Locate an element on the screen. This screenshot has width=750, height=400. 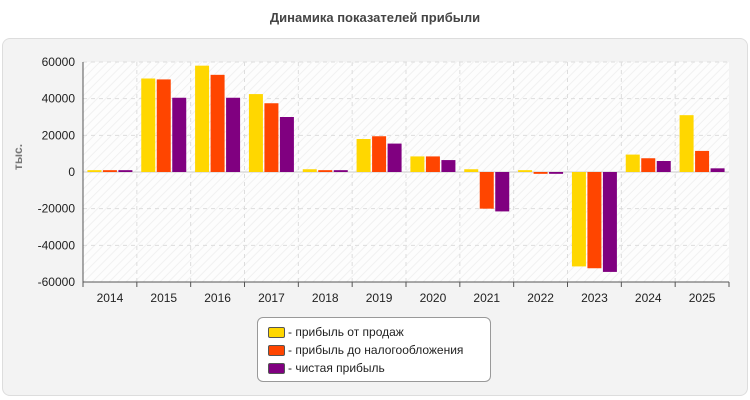
legend-label: - прибыль до налогообложения is located at coordinates (376, 350).